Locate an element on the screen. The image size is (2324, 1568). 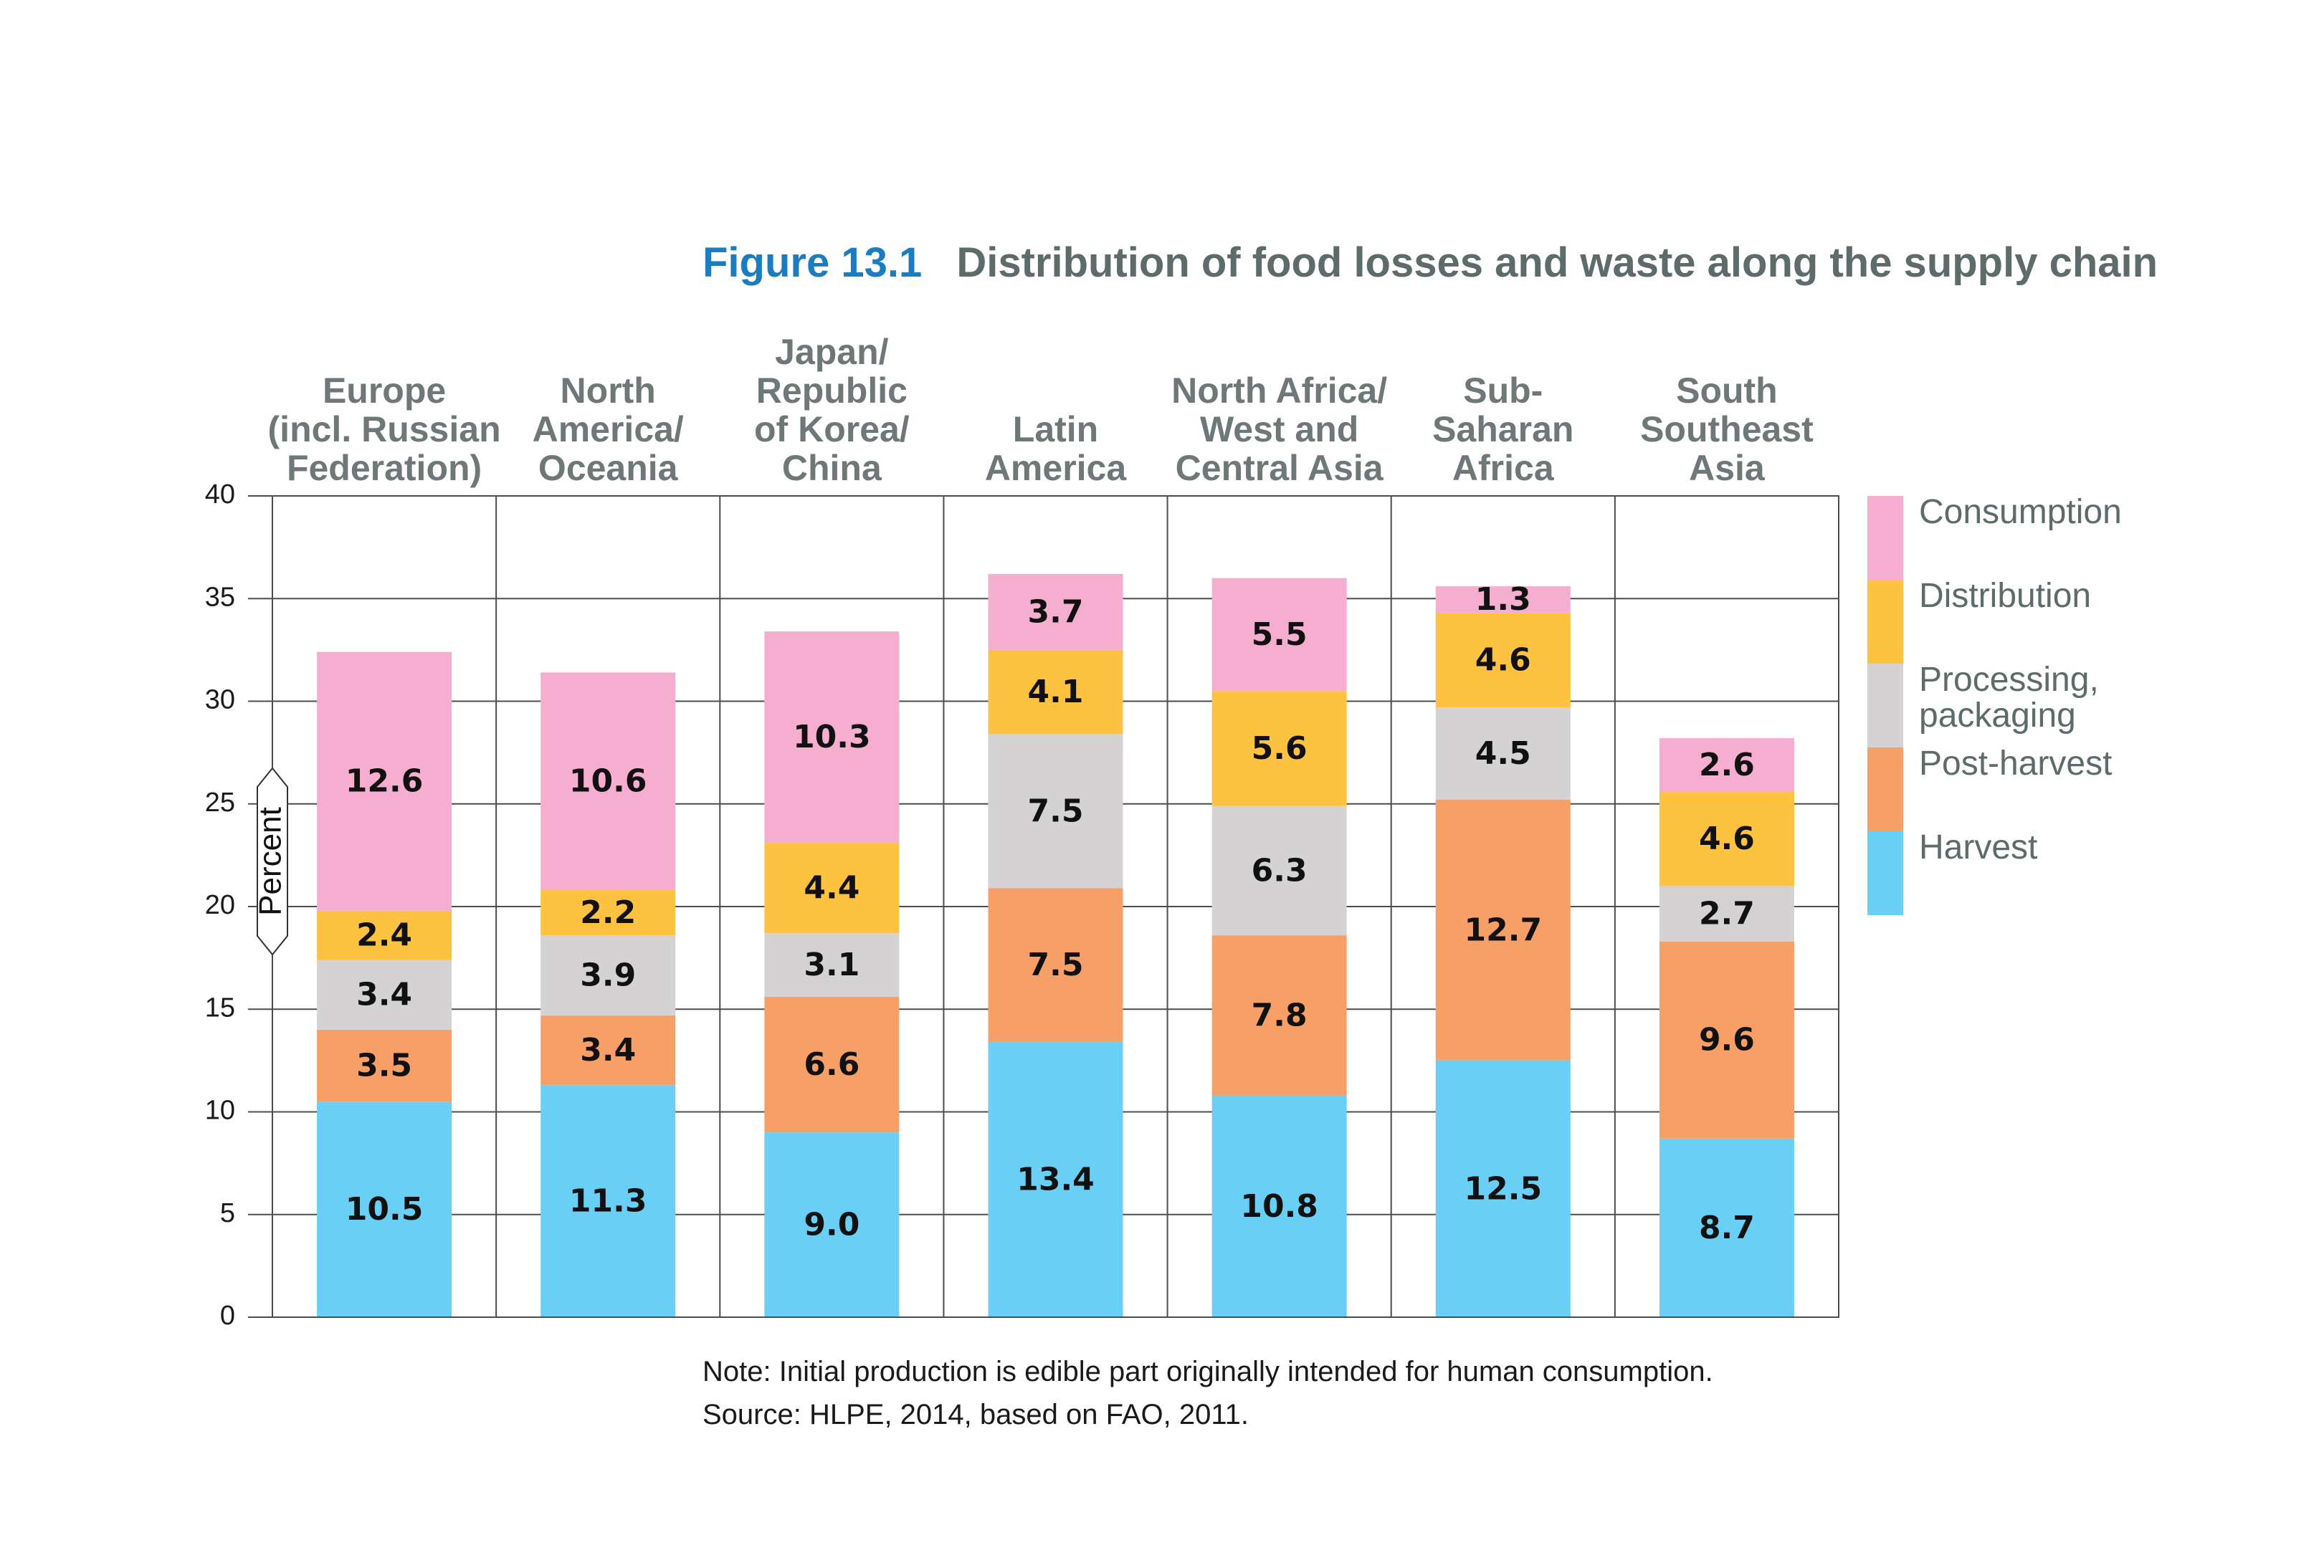
data-label: 12.5 is located at coordinates (1504, 1188).